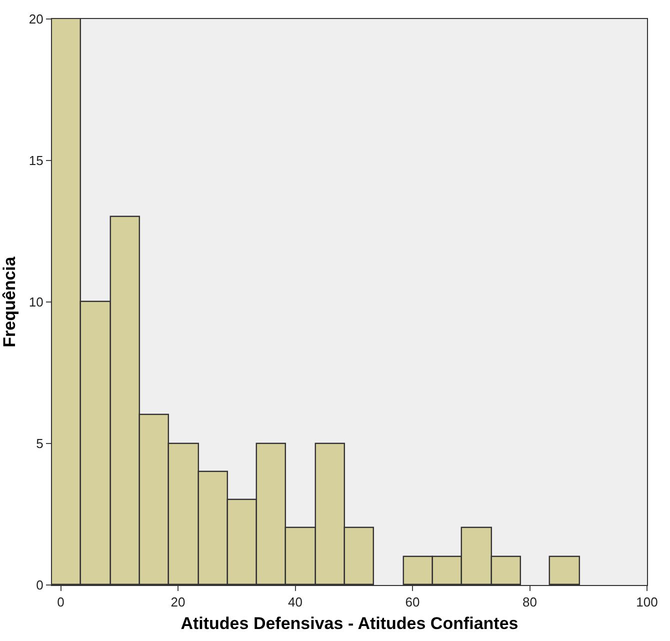  What do you see at coordinates (40, 585) in the screenshot?
I see `y-tick-label: 0` at bounding box center [40, 585].